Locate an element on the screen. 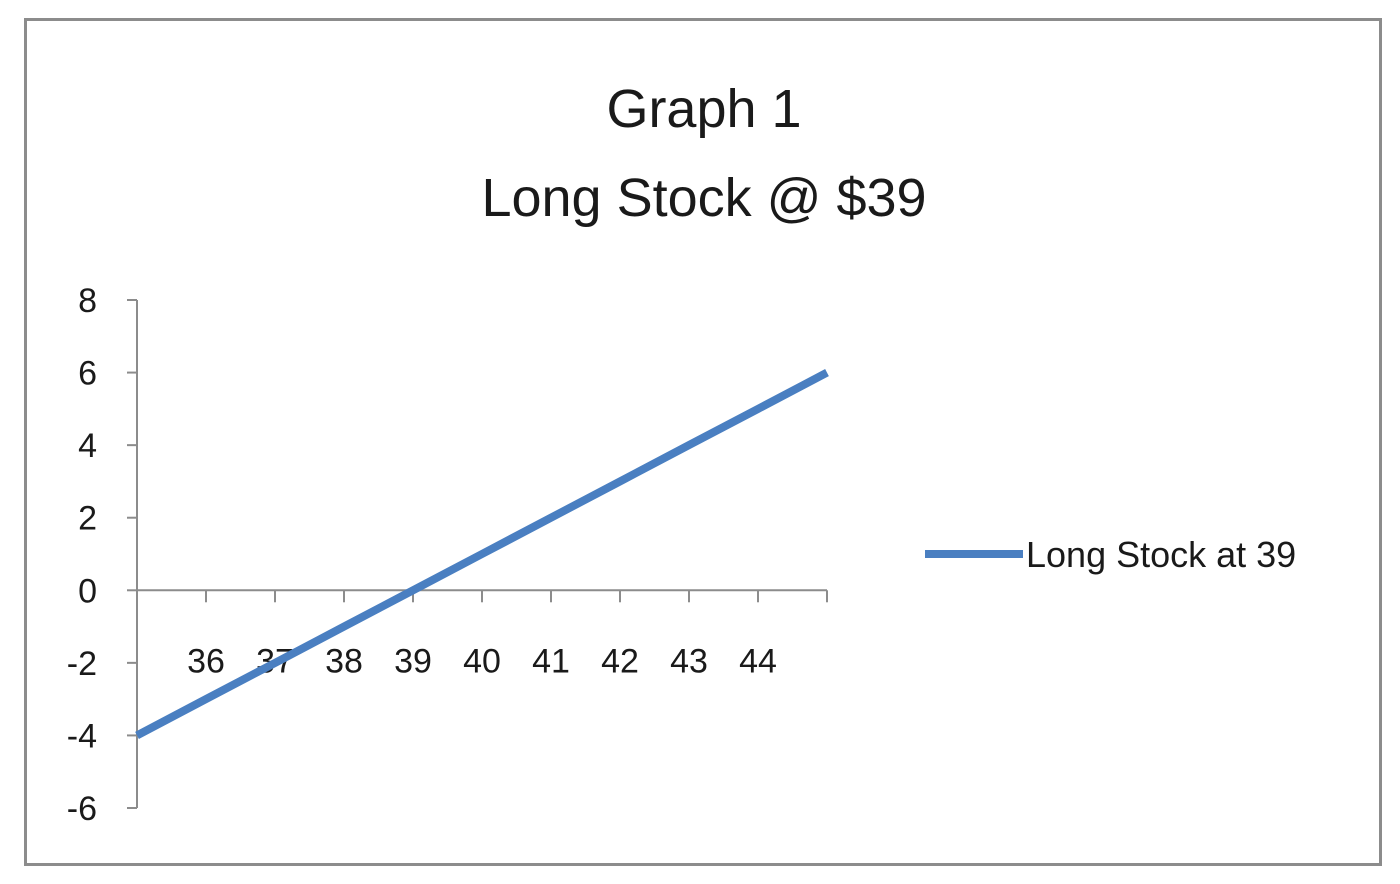  y-tick-label: 0 is located at coordinates (87, 591).